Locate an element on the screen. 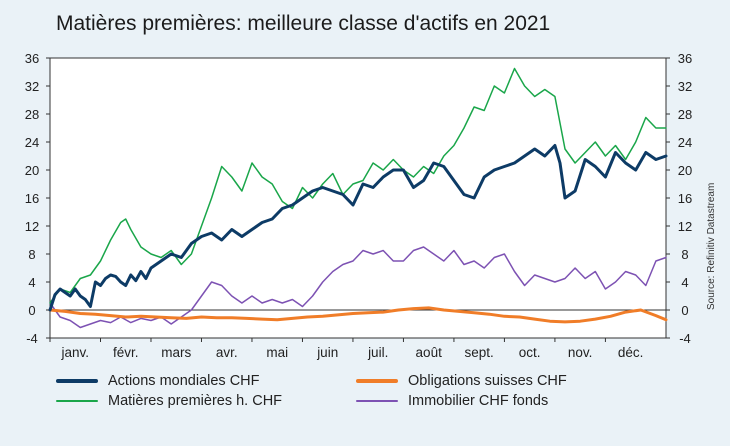 The height and width of the screenshot is (446, 730). y-tick-label-left-0: -4 is located at coordinates (32, 338).